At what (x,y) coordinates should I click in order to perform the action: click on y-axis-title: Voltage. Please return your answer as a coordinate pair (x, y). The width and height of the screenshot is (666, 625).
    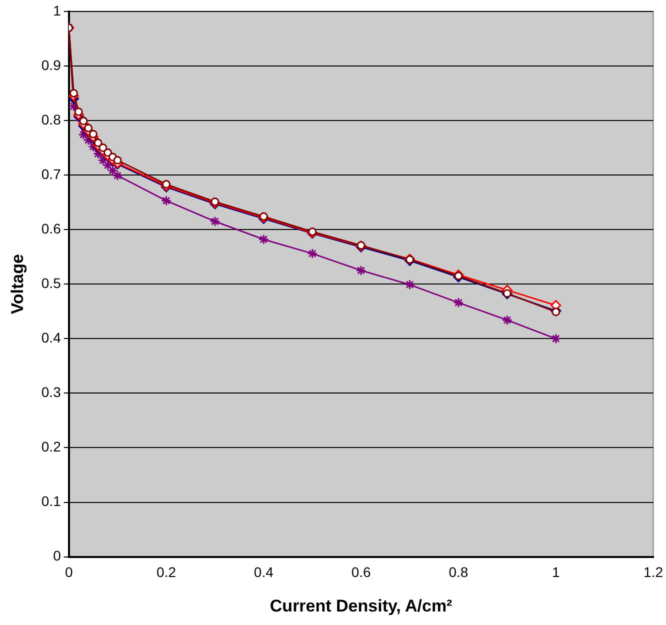
    Looking at the image, I should click on (17, 284).